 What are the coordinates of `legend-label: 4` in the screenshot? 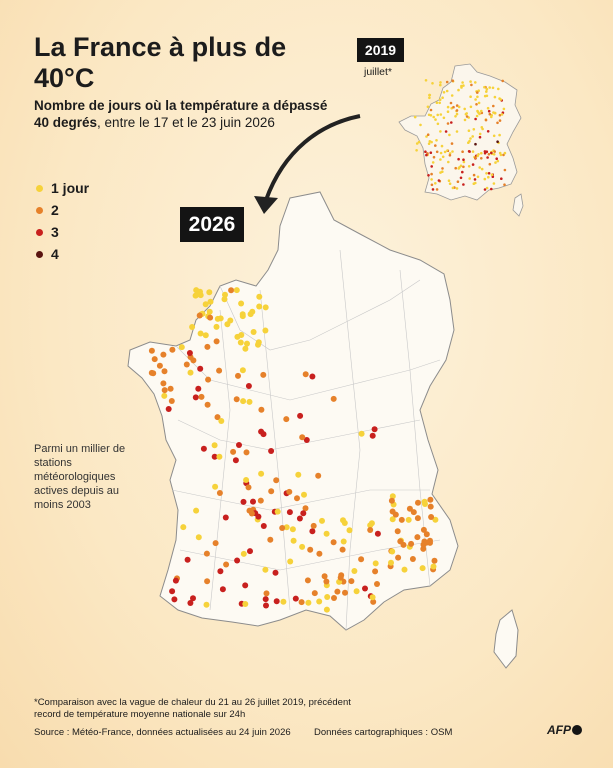 It's located at (55, 254).